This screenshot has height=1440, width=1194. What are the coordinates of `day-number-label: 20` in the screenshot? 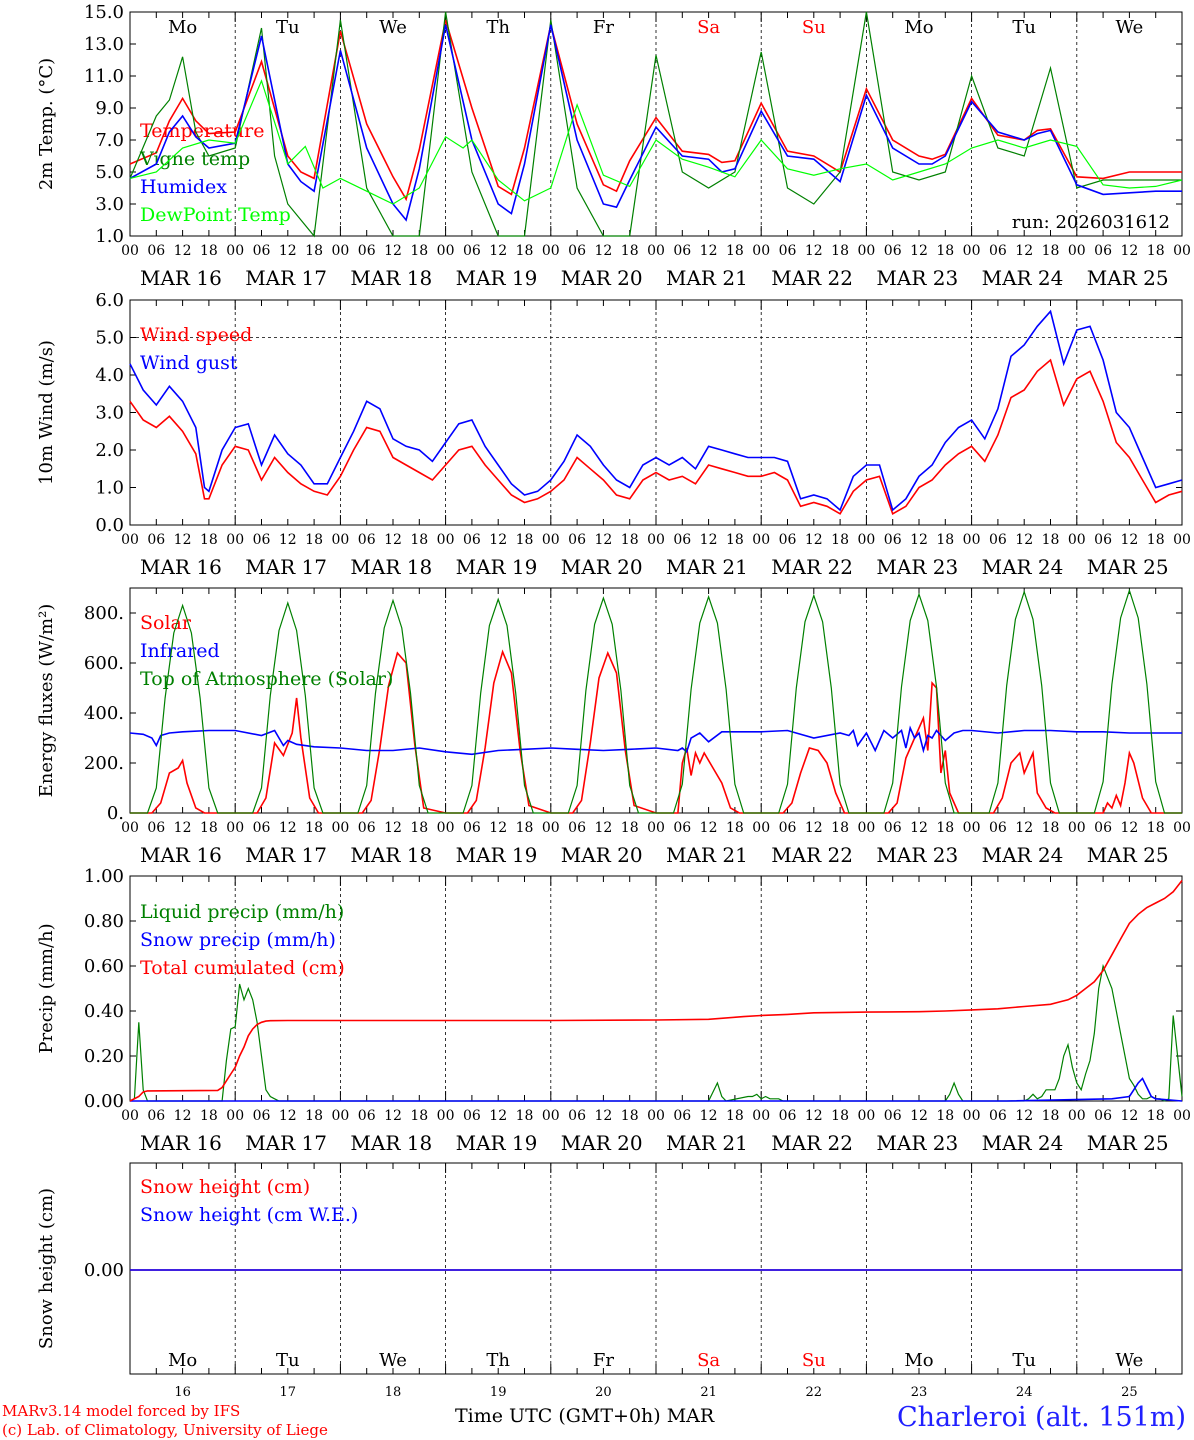 It's located at (603, 1392).